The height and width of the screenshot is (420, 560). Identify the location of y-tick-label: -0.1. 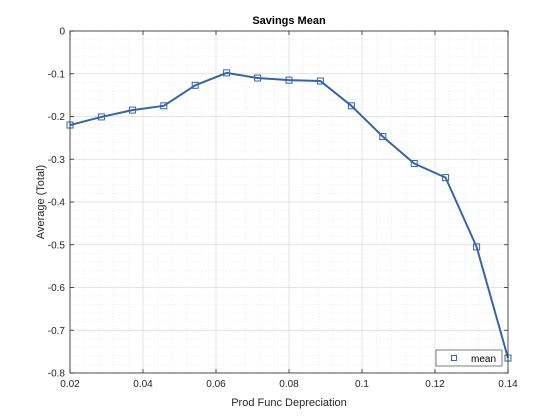
(57, 74).